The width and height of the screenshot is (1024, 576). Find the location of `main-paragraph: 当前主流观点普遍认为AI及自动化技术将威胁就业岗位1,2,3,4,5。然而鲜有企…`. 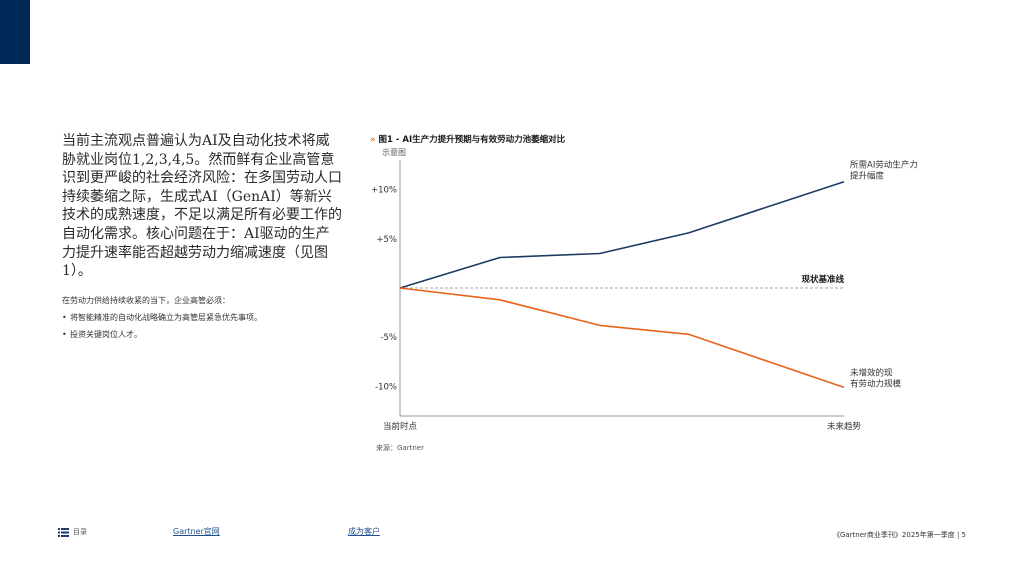

main-paragraph: 当前主流观点普遍认为AI及自动化技术将威胁就业岗位1,2,3,4,5。然而鲜有企… is located at coordinates (202, 206).